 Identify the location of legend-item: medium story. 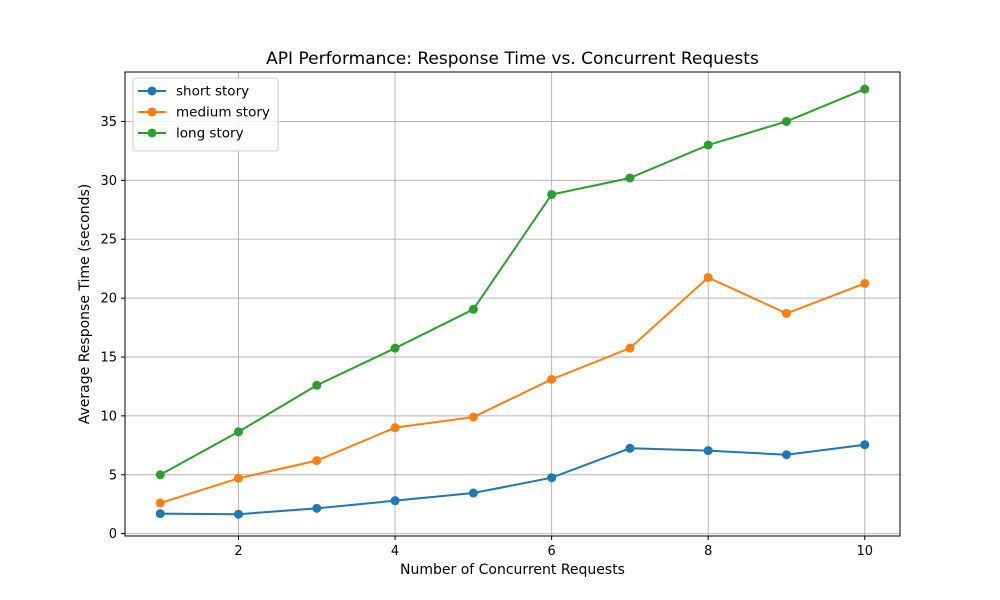
(204, 113).